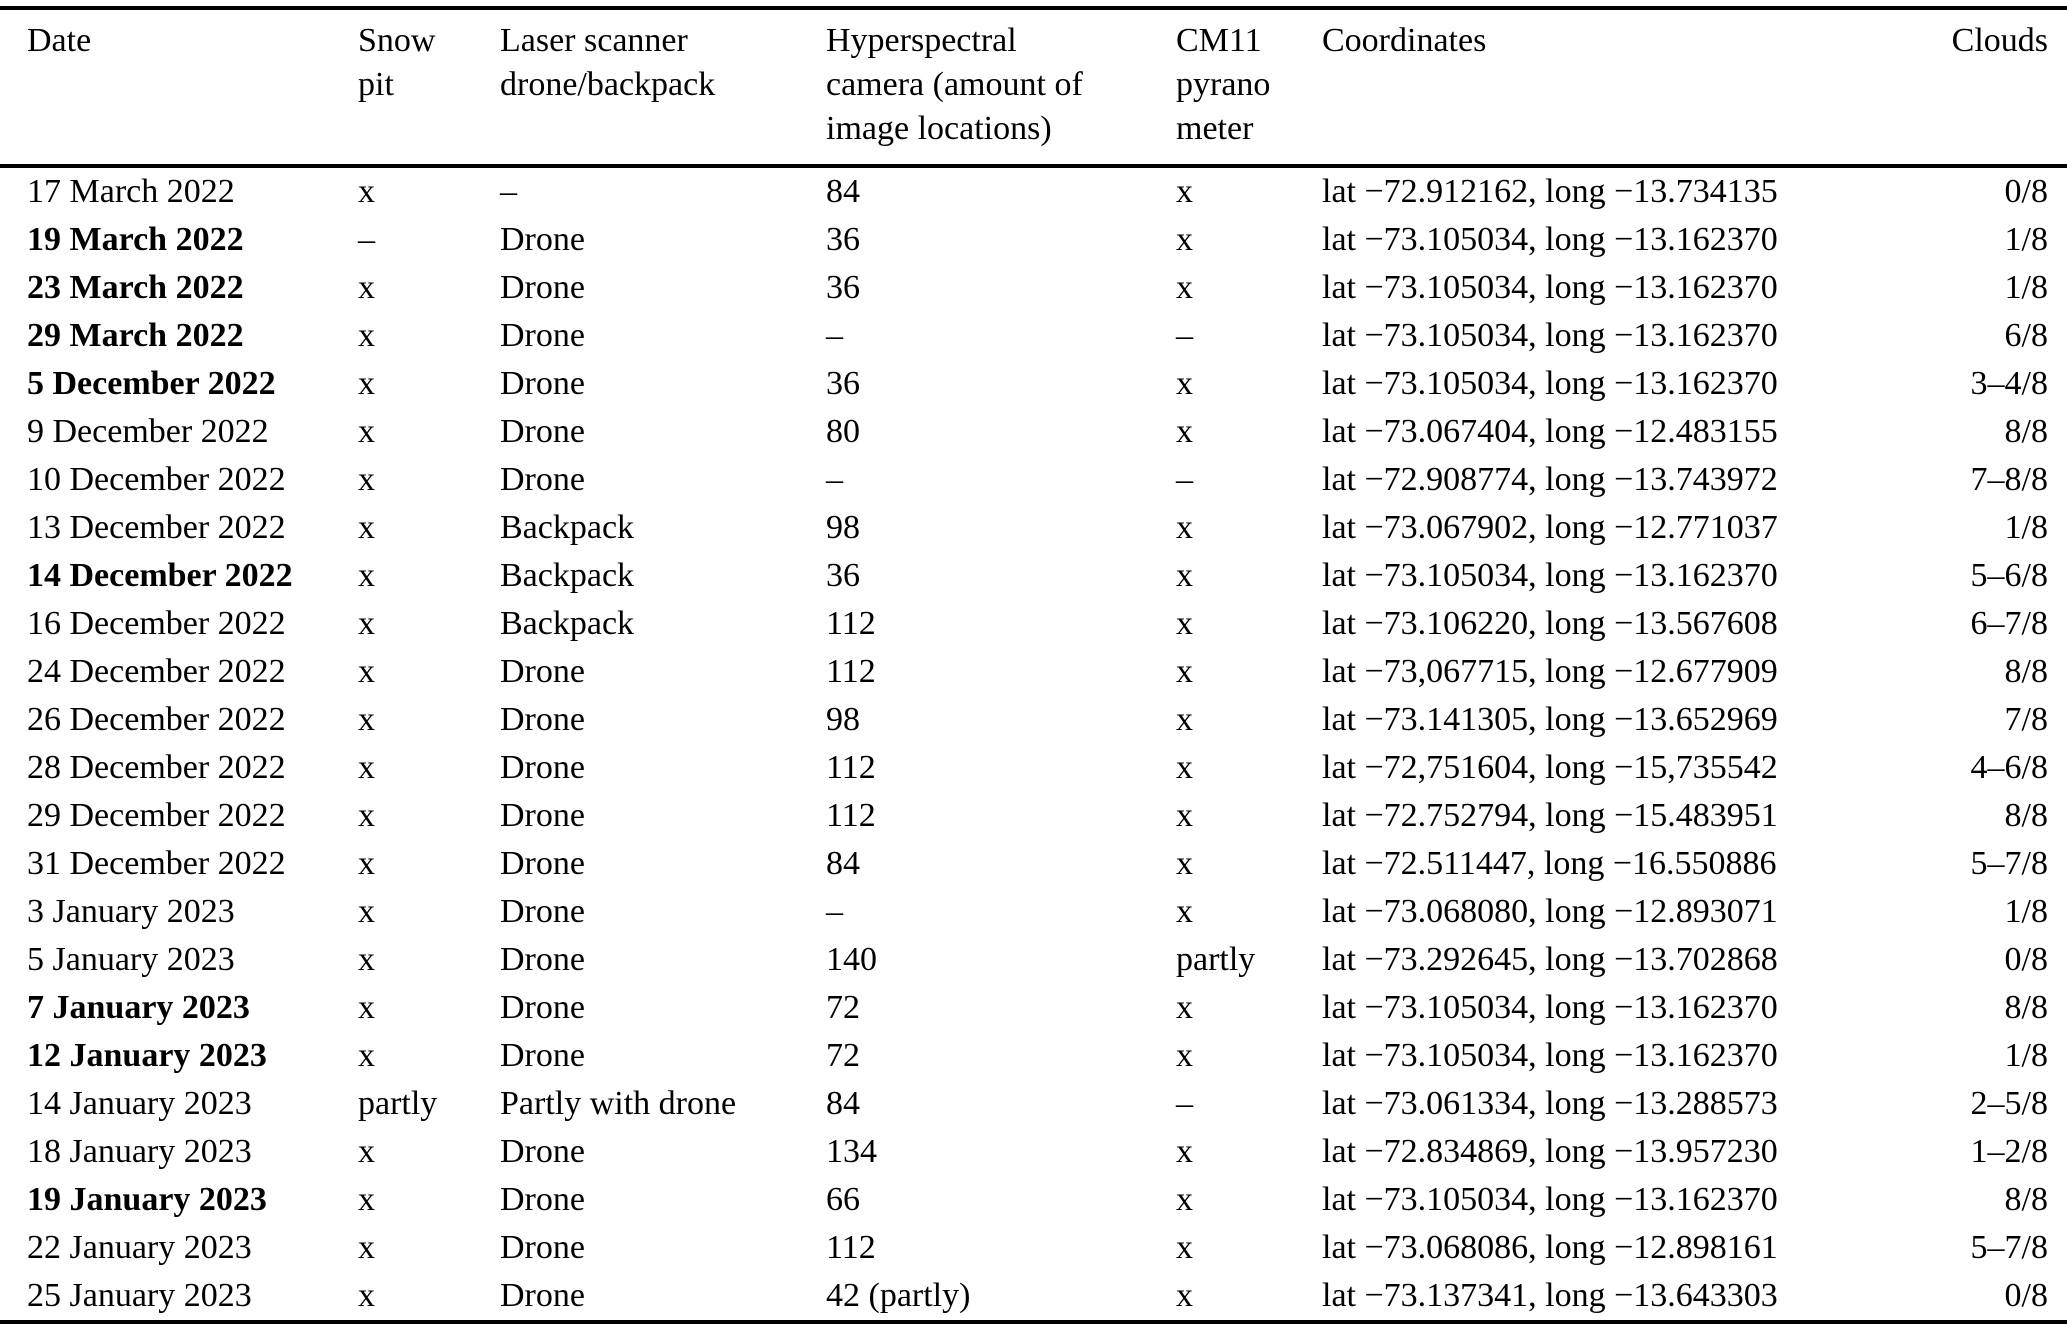  I want to click on date-cell: 22 January 2023, so click(139, 1247).